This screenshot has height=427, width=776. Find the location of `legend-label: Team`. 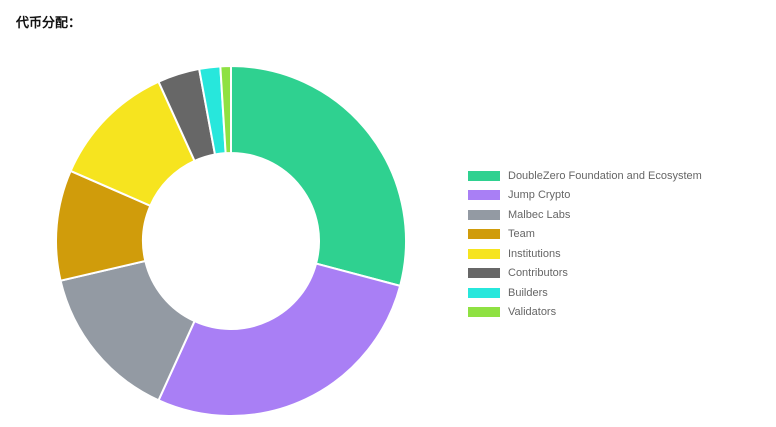

legend-label: Team is located at coordinates (521, 234).